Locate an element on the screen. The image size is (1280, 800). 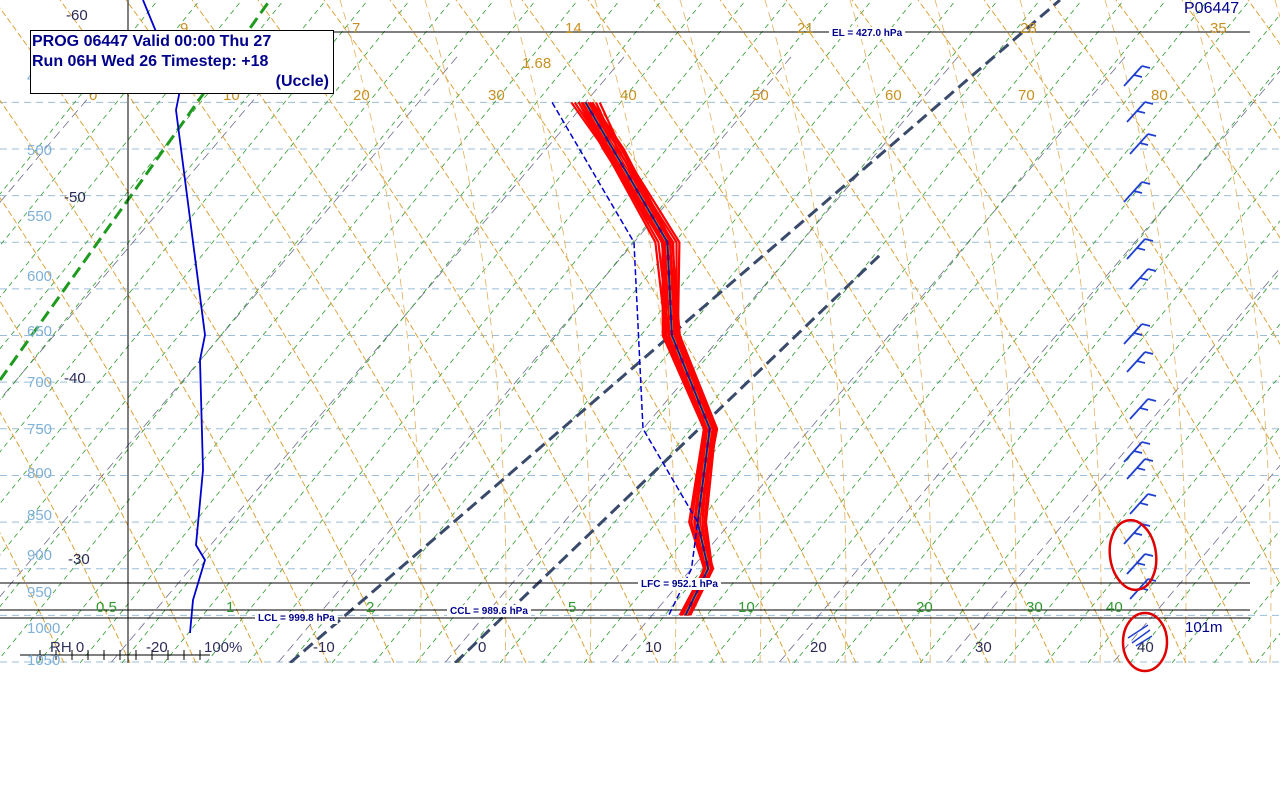
surface-wind-barb is located at coordinates (1140, 635).